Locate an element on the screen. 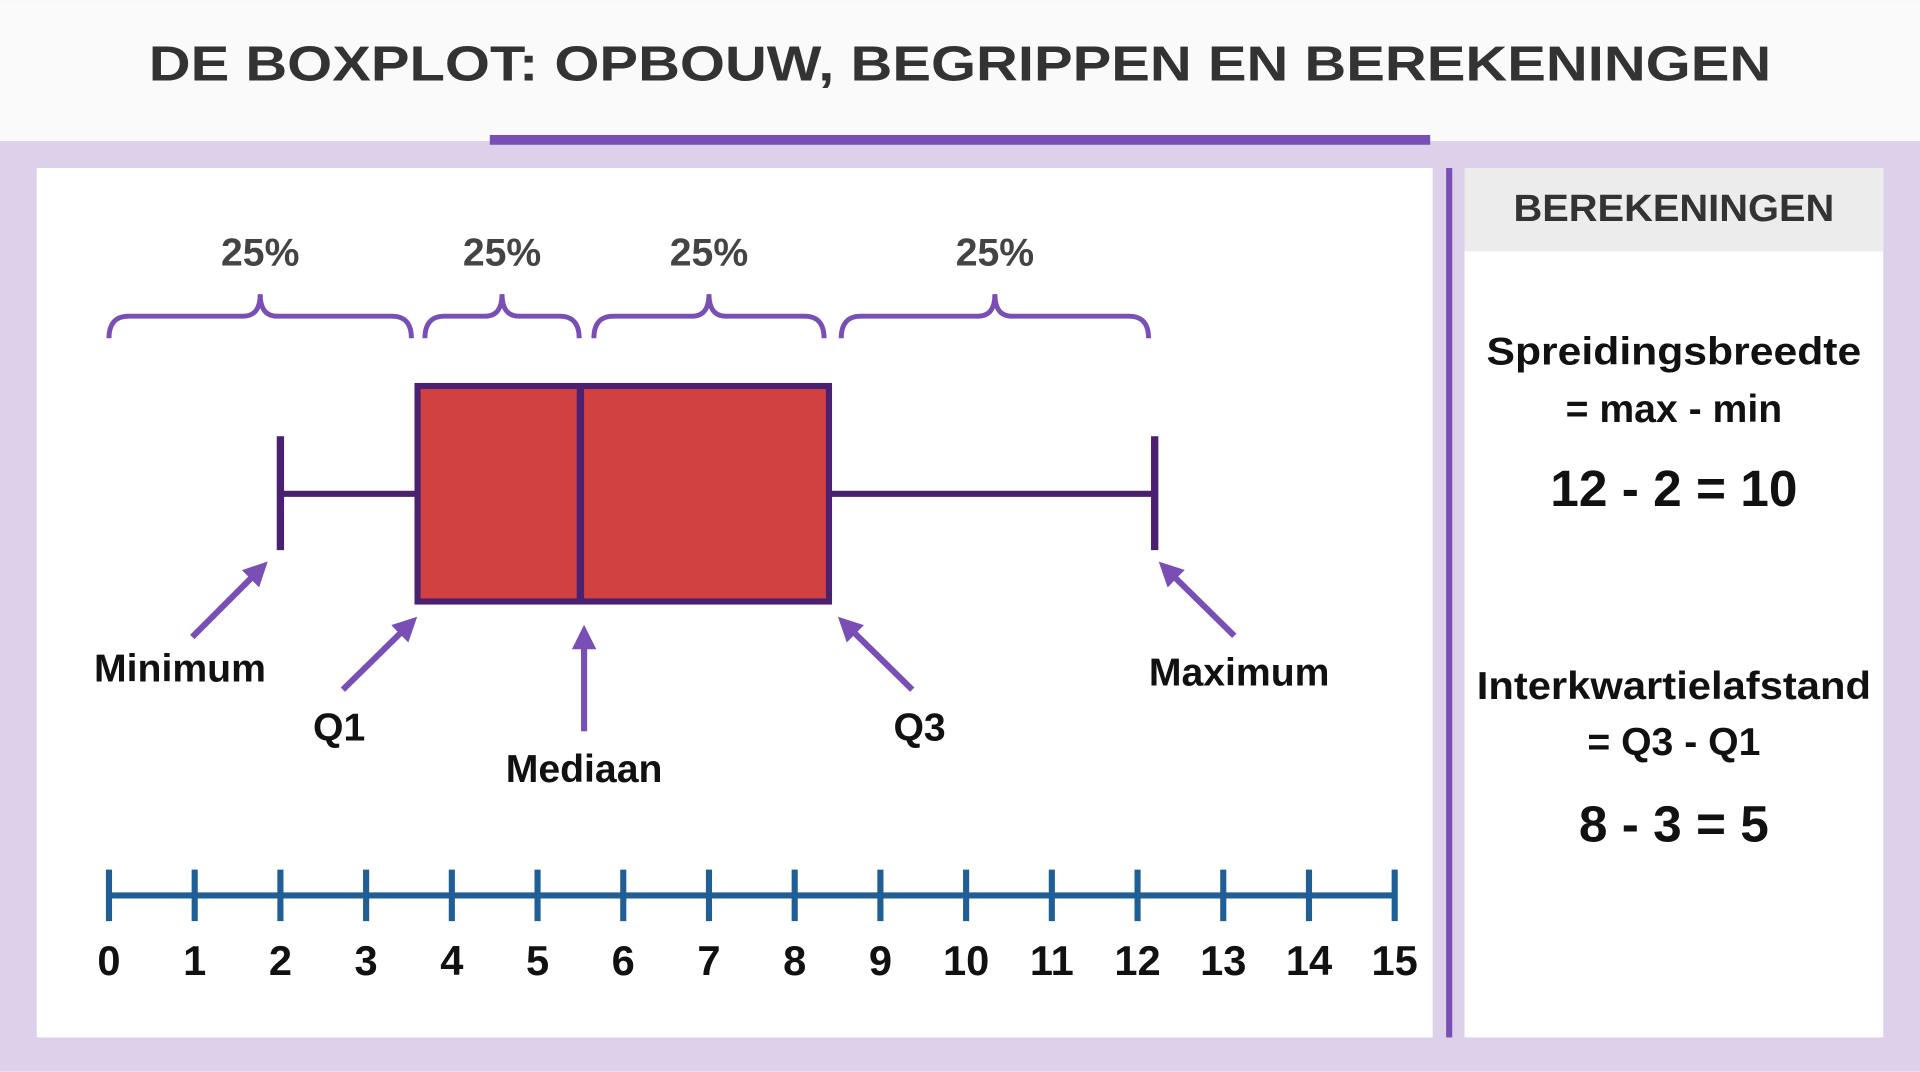 The image size is (1920, 1072). title-underline is located at coordinates (960, 139).